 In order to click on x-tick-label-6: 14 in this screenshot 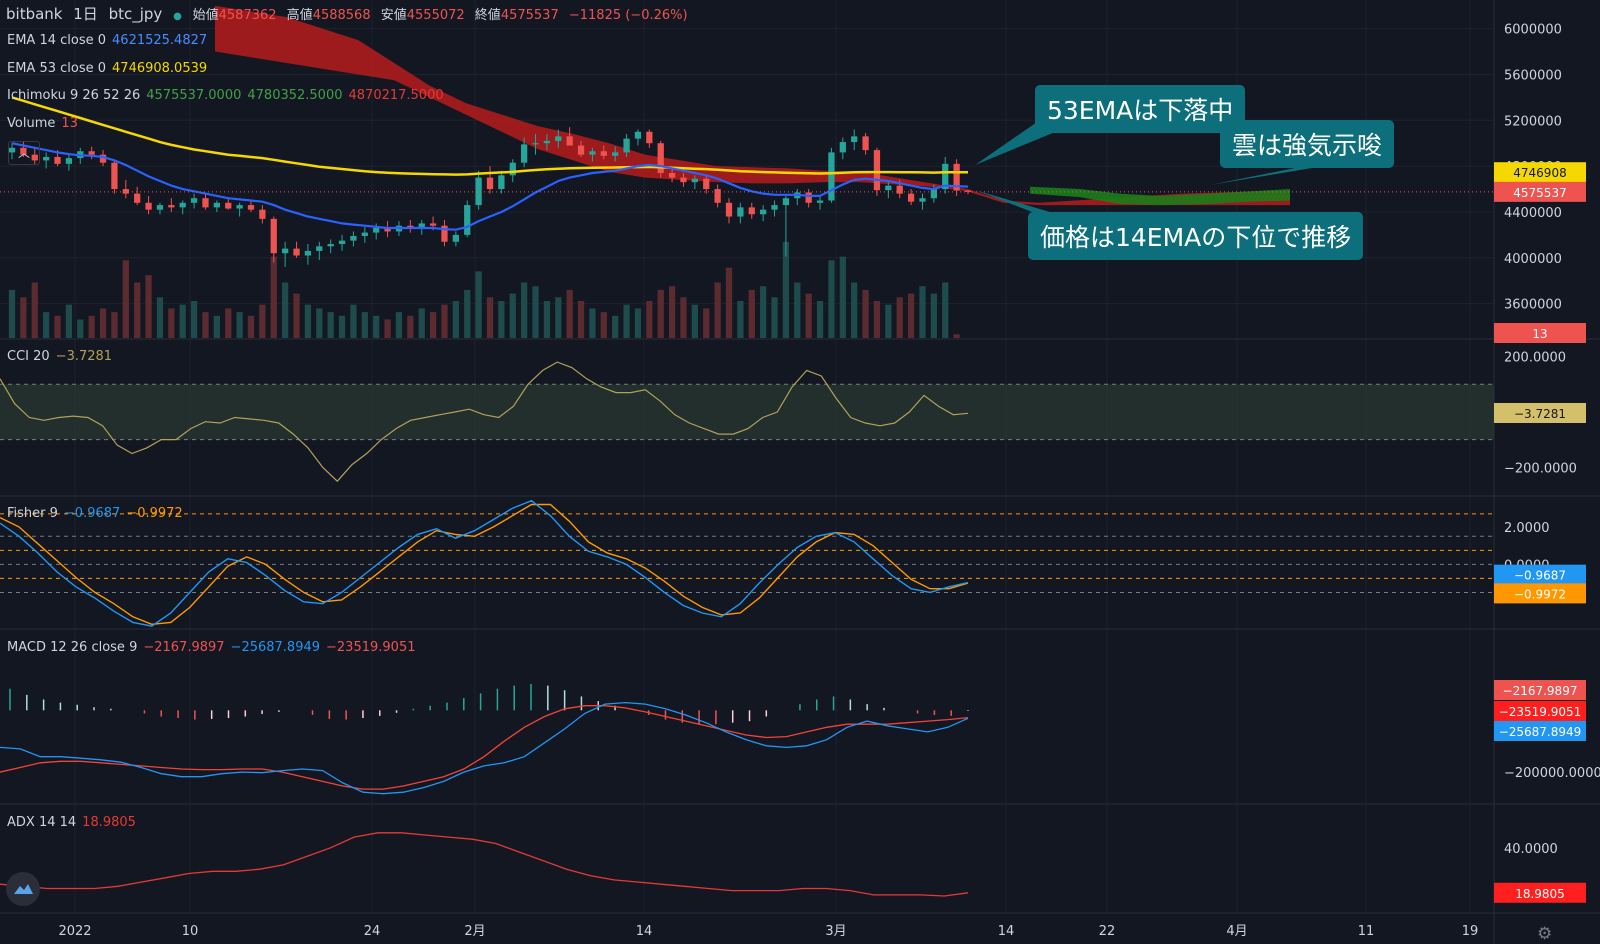, I will do `click(1006, 931)`.